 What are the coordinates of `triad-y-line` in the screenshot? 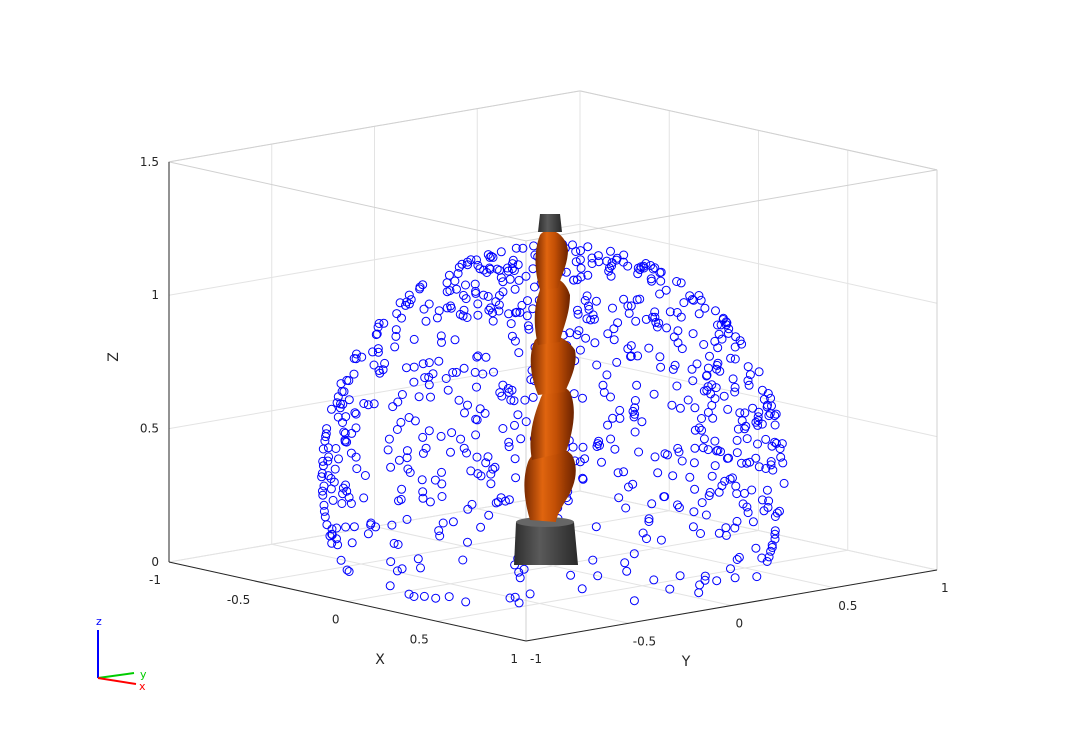 It's located at (116, 675).